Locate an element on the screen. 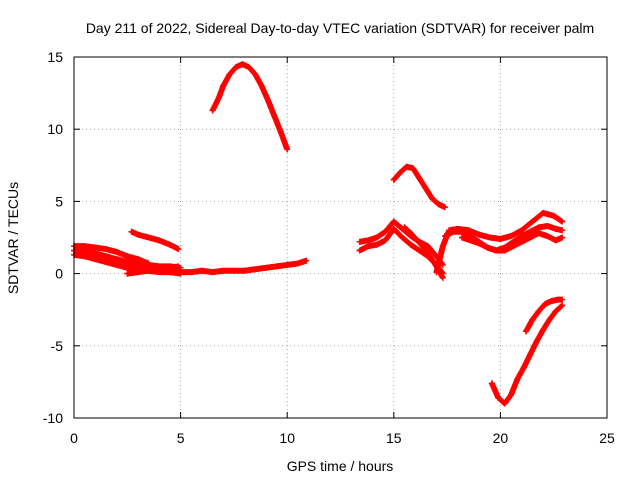 The height and width of the screenshot is (480, 640). y-axis-label: SDTVAR / TECUs is located at coordinates (13, 238).